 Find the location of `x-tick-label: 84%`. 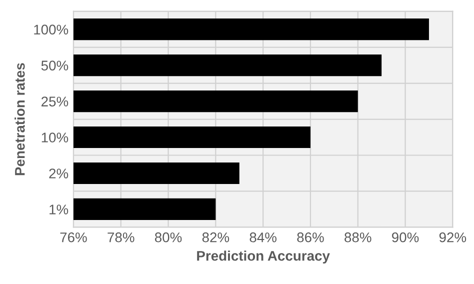

x-tick-label: 84% is located at coordinates (263, 237).